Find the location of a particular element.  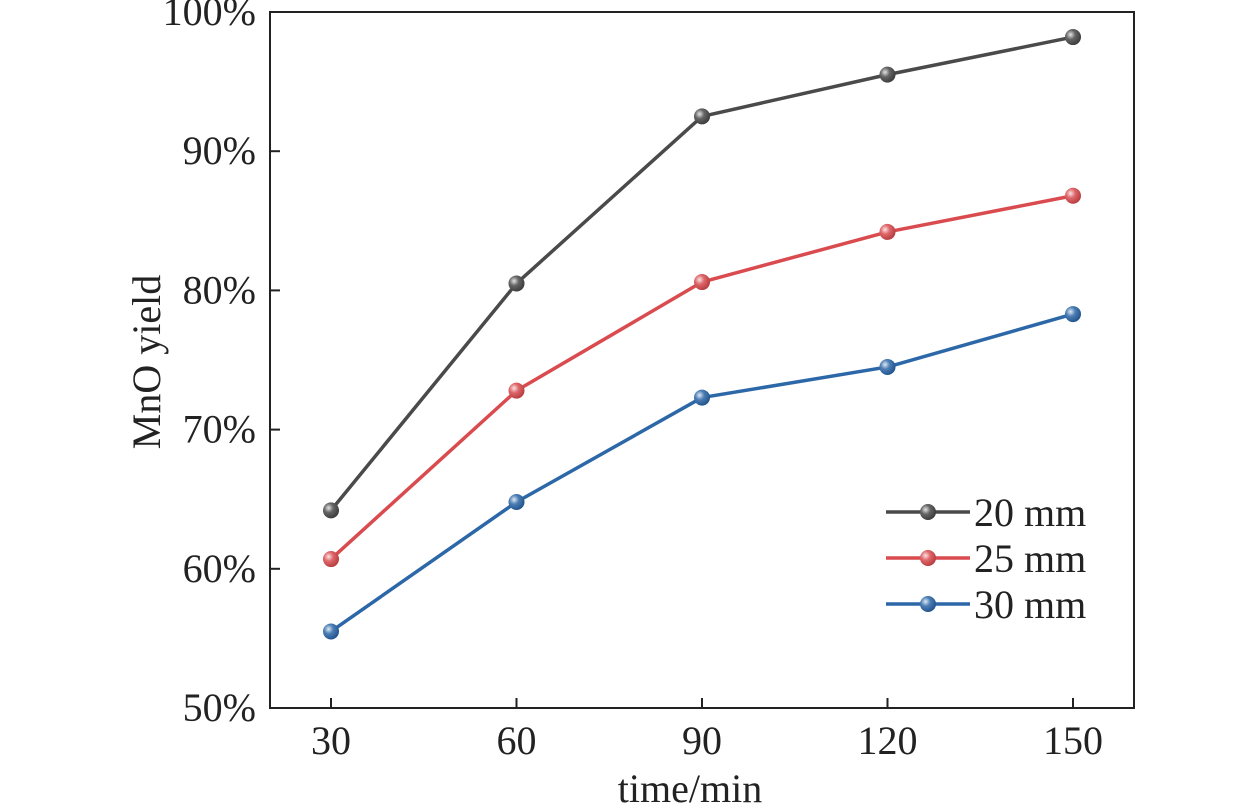

legend-label: 20 mm is located at coordinates (1030, 512).